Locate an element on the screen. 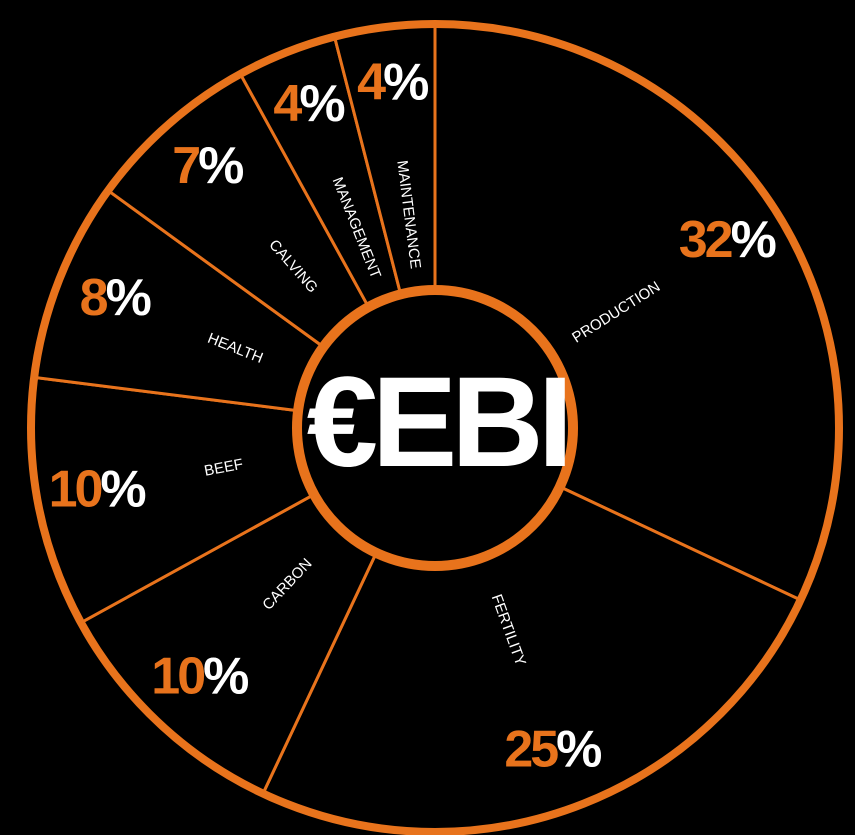  inner-ring is located at coordinates (435, 428).